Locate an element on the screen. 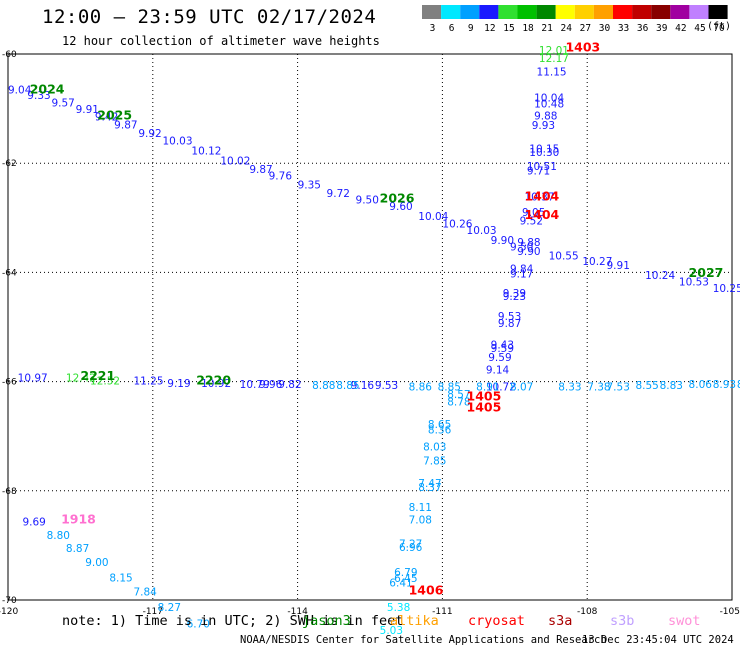 The width and height of the screenshot is (740, 650). color-scale-label: 27 is located at coordinates (585, 28).